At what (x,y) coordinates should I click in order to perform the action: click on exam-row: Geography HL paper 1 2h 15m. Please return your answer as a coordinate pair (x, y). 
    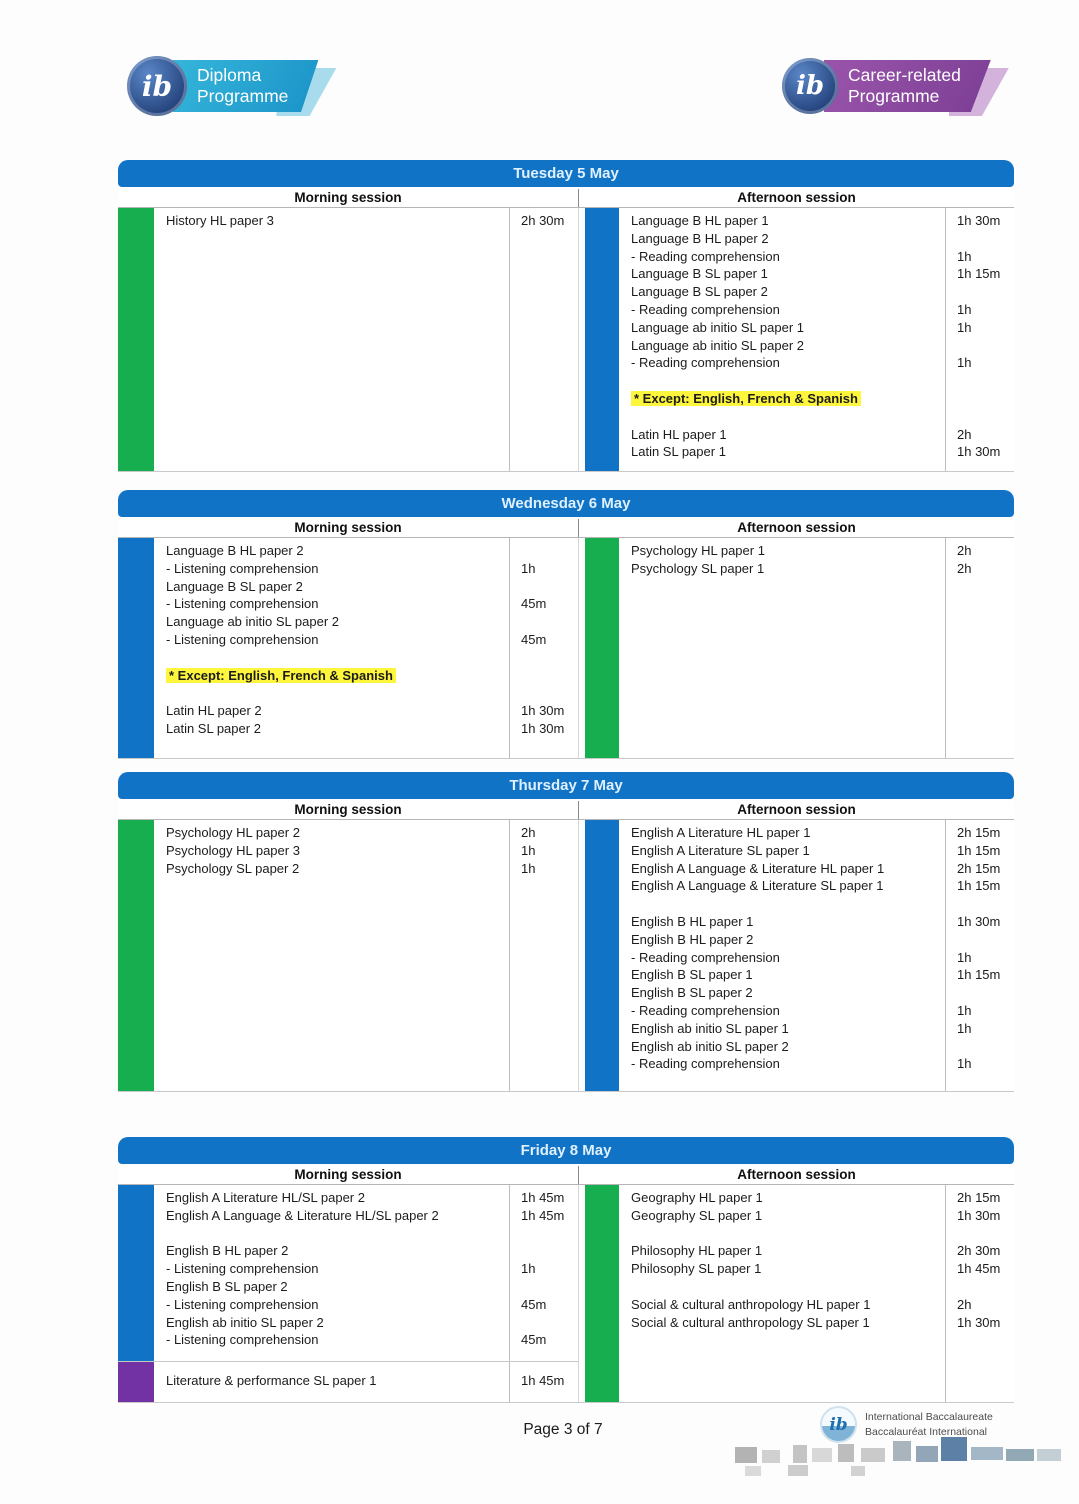
    Looking at the image, I should click on (822, 1198).